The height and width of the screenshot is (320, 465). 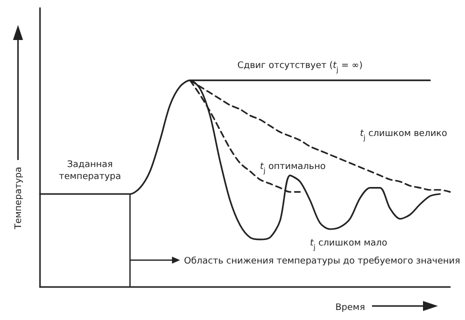 What do you see at coordinates (300, 67) in the screenshot?
I see `series-label: Сдвиг отсутствует (t$_{j}$ = ∞)` at bounding box center [300, 67].